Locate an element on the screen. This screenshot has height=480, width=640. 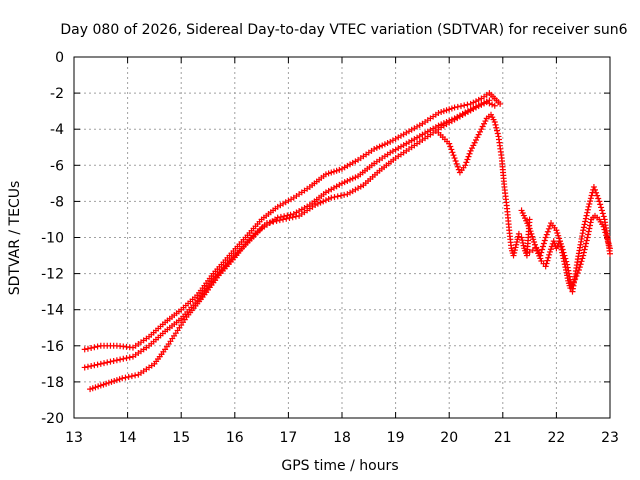
y-tick-label: -18 is located at coordinates (52, 383).